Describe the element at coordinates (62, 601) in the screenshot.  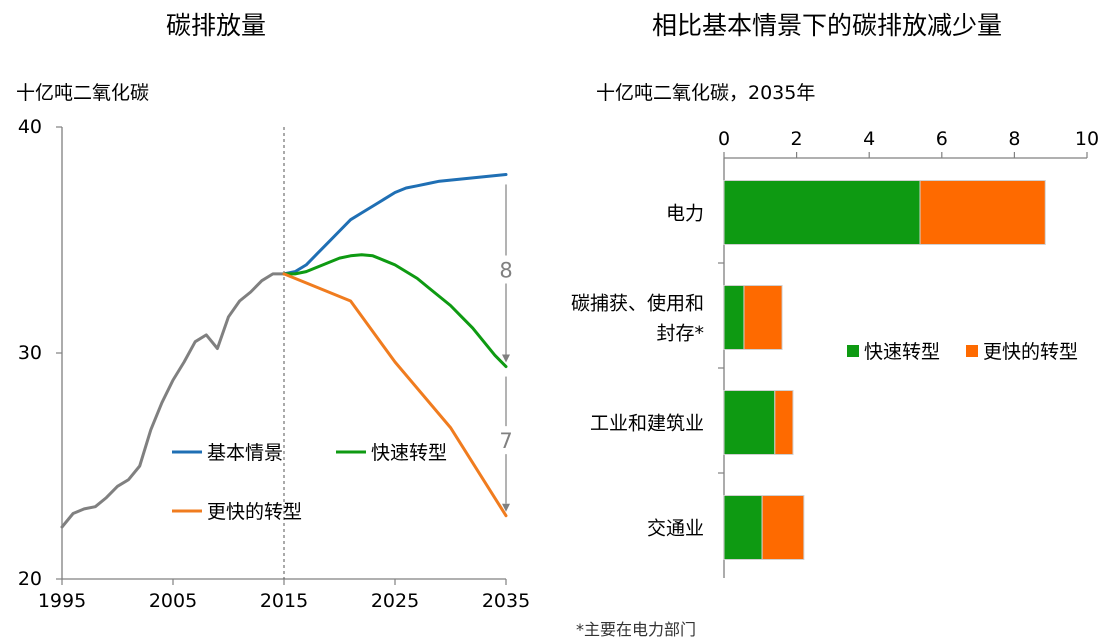
I see `left-x-tick-label: 1995` at that location.